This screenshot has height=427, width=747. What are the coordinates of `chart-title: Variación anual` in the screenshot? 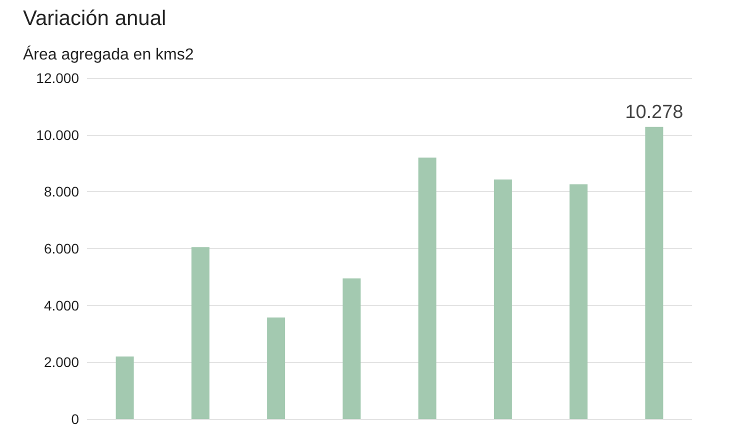 It's located at (94, 18).